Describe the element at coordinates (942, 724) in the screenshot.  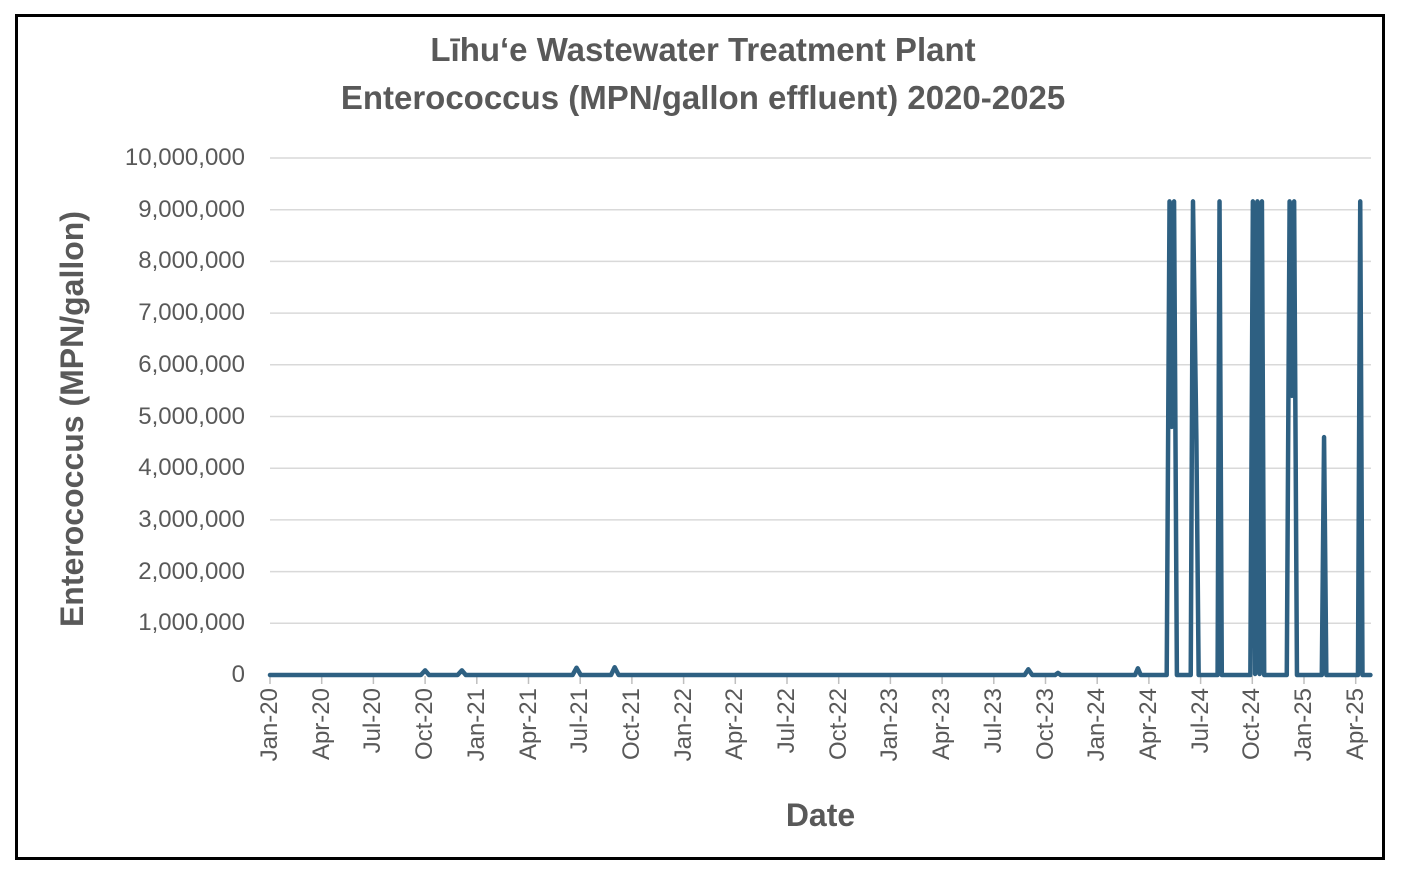
I see `x-axis-tick-label: Apr-23` at that location.